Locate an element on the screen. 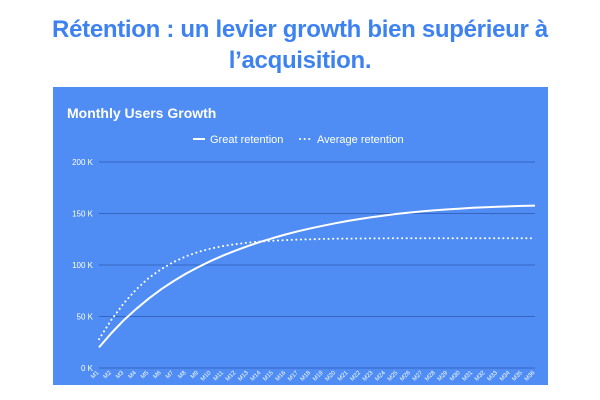 This screenshot has width=600, height=400. x-tick-label: M32 is located at coordinates (480, 376).